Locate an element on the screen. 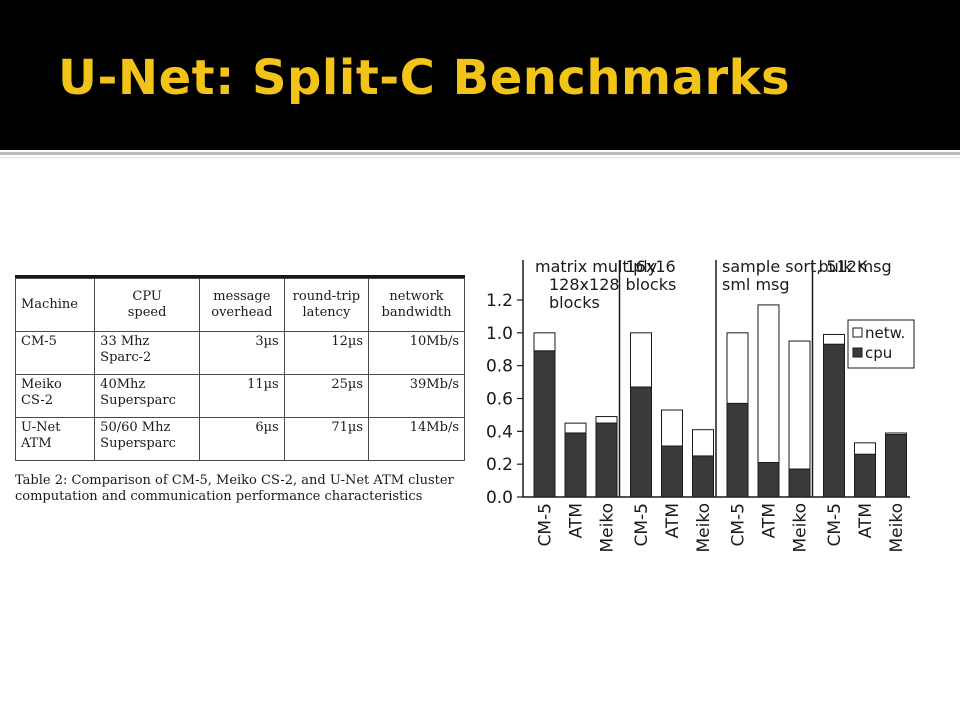 The height and width of the screenshot is (720, 960). legend-label: netw. is located at coordinates (885, 333).